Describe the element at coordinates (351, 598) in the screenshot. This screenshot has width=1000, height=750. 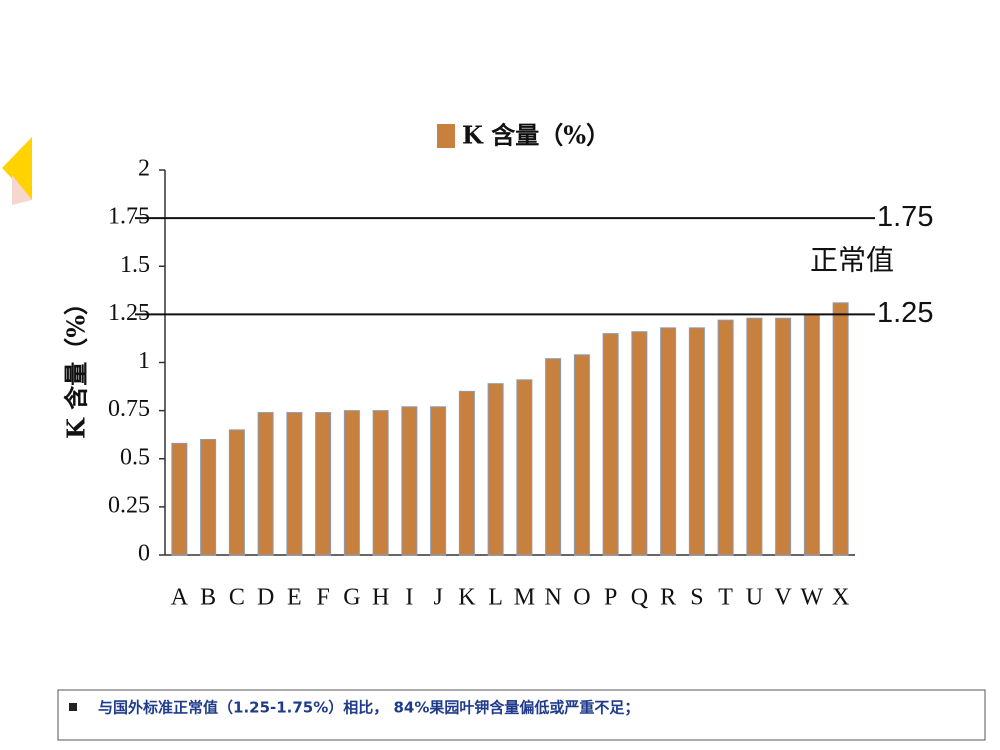
I see `x-tick-label: G` at that location.